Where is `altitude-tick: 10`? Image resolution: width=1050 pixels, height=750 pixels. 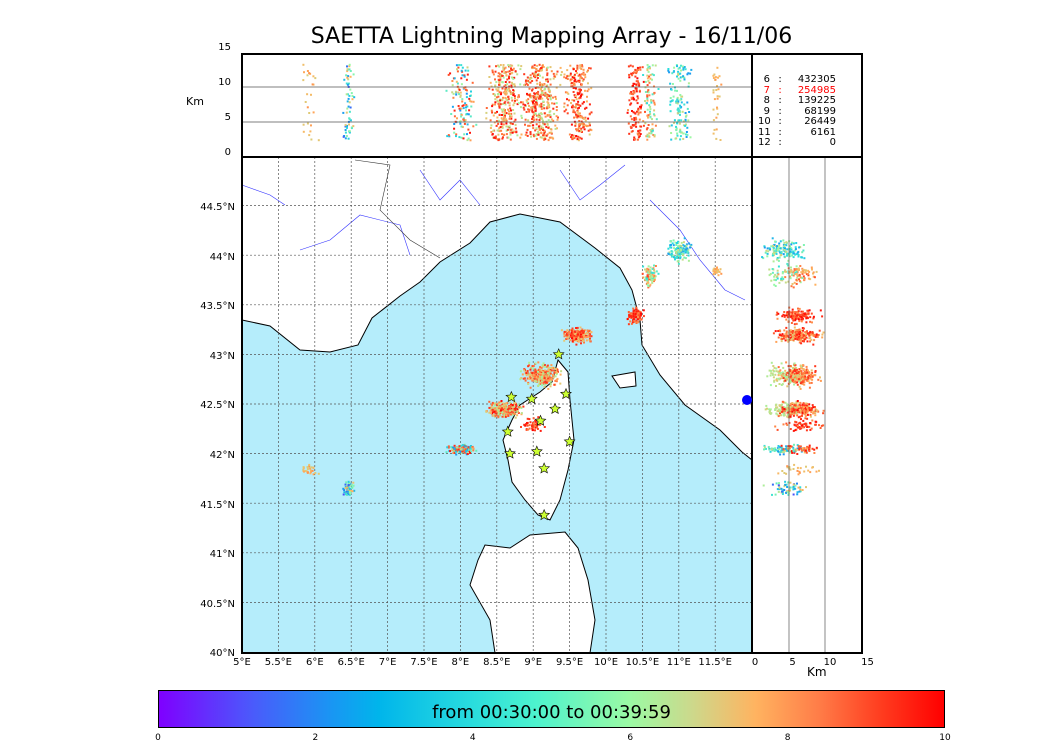
altitude-tick: 10 is located at coordinates (224, 82).